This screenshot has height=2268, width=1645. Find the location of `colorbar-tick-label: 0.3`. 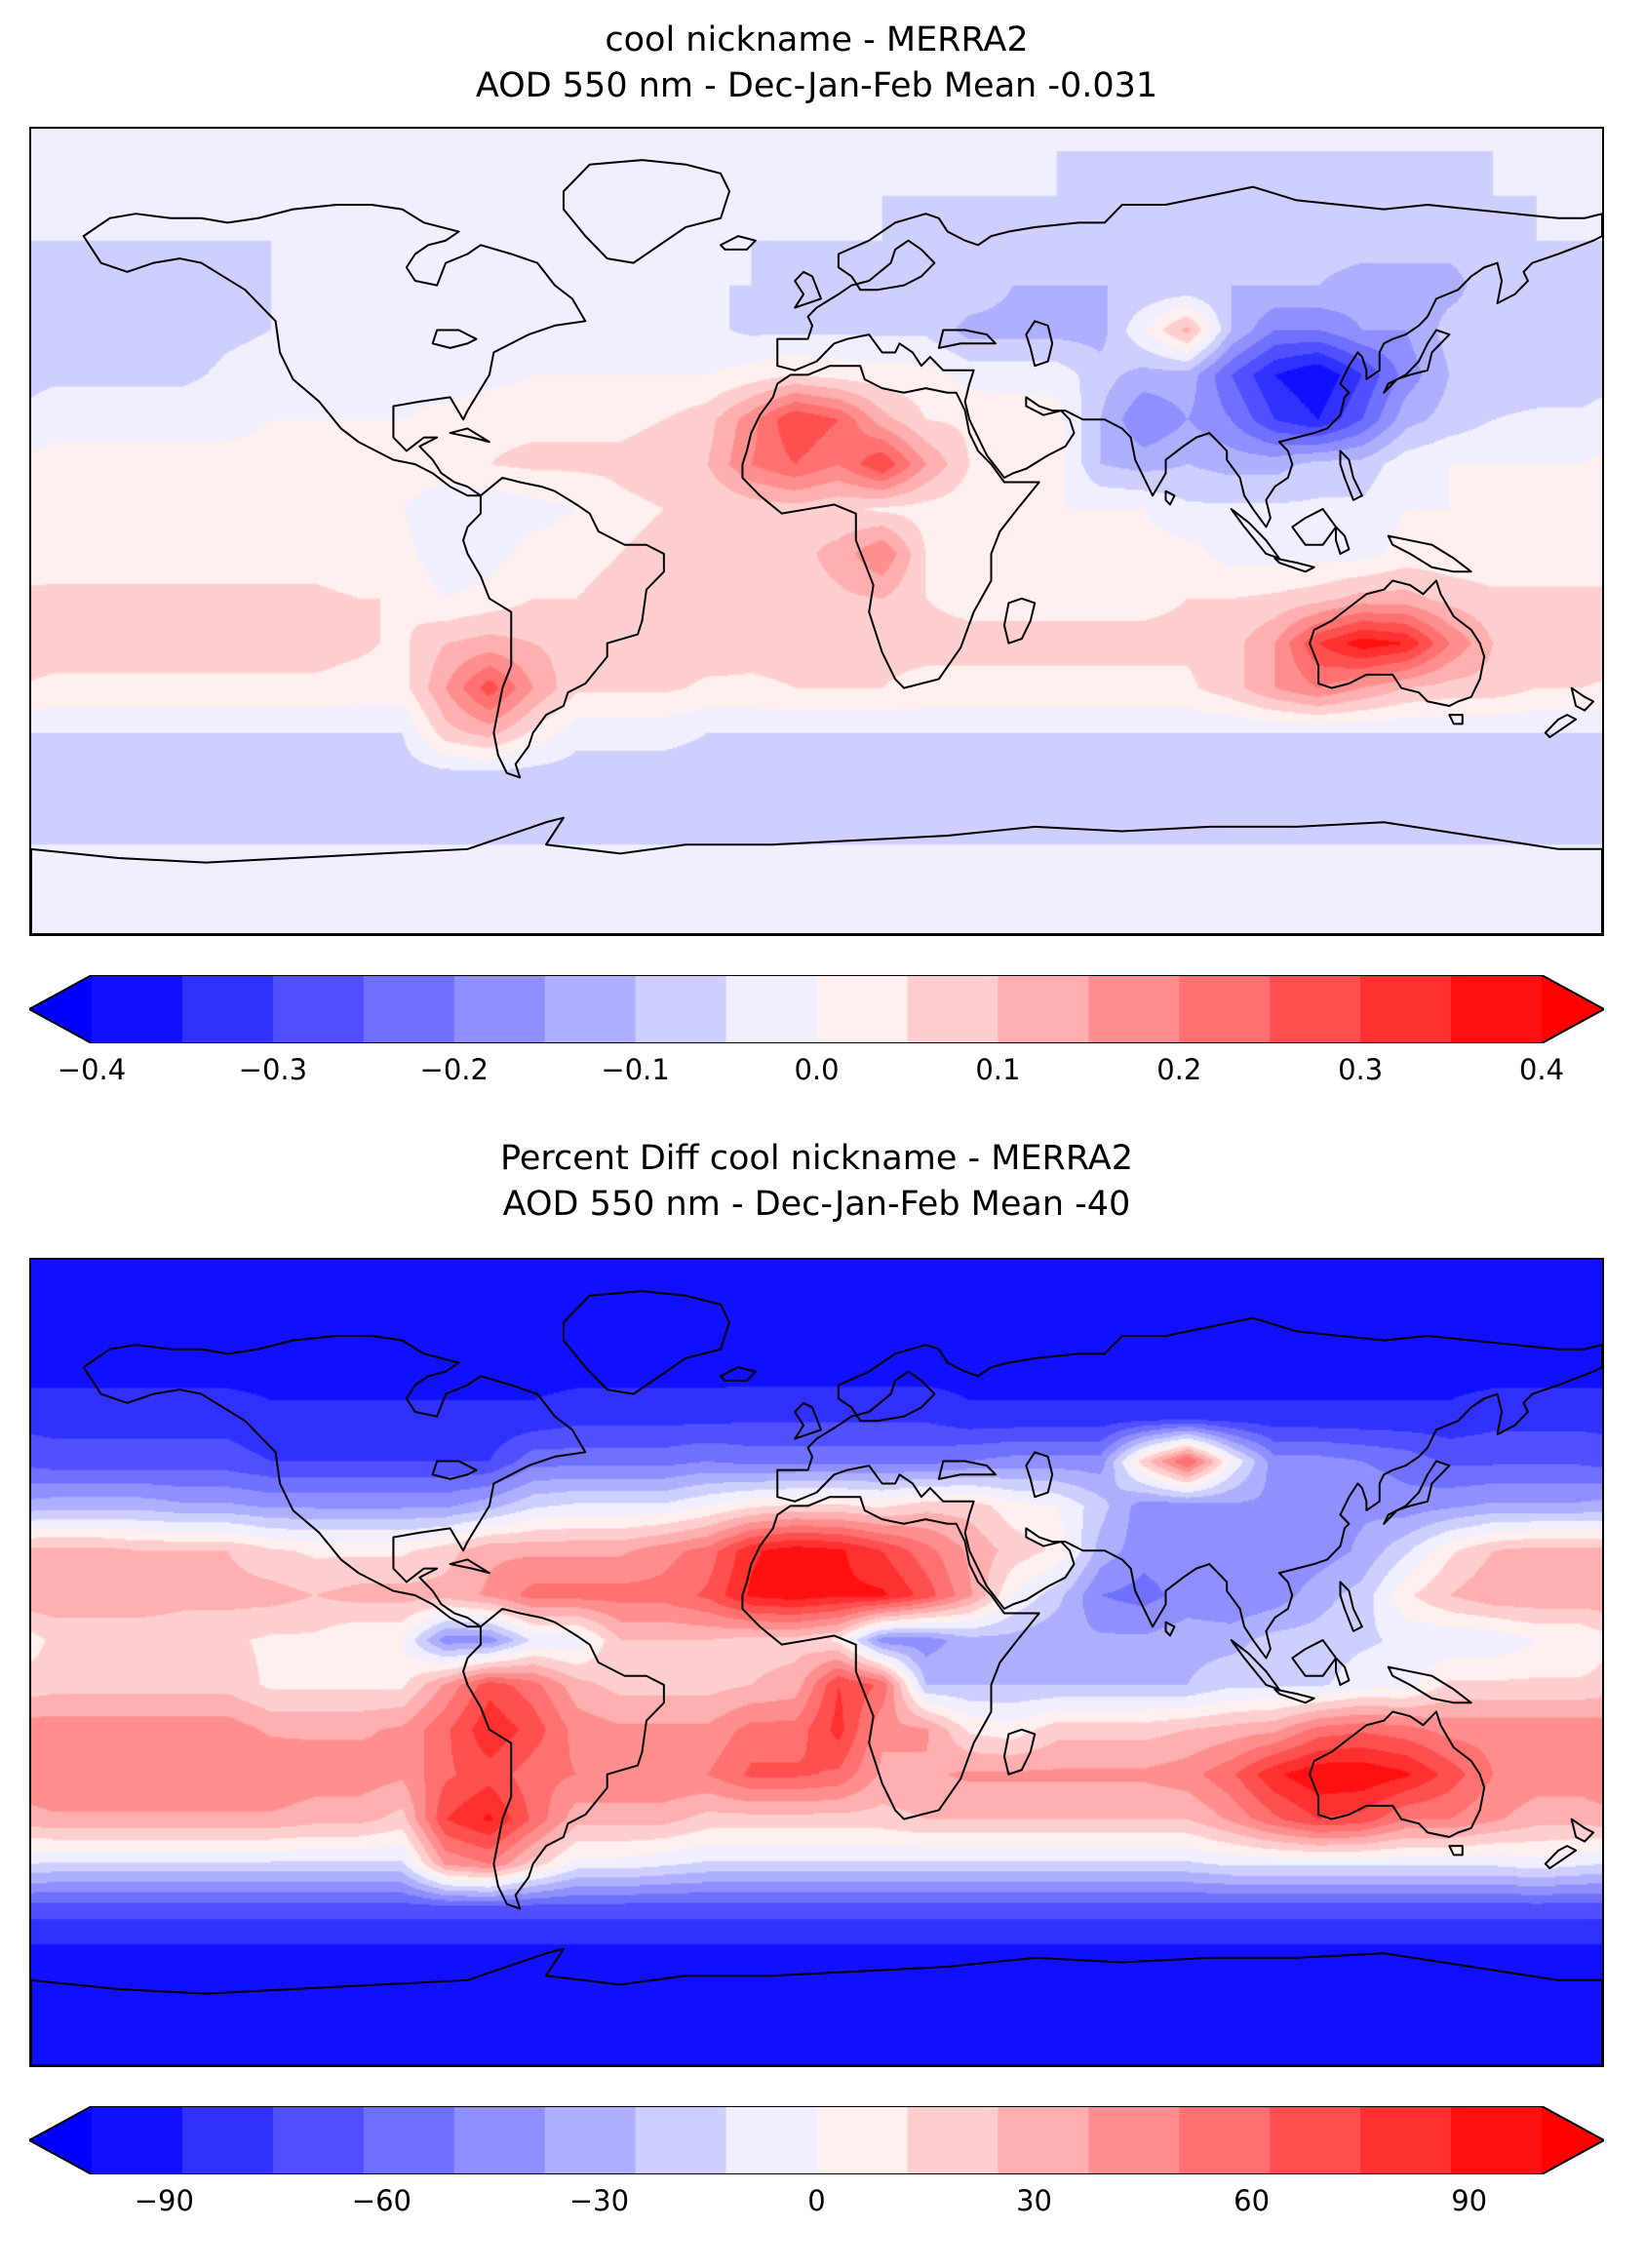

colorbar-tick-label: 0.3 is located at coordinates (1361, 1070).